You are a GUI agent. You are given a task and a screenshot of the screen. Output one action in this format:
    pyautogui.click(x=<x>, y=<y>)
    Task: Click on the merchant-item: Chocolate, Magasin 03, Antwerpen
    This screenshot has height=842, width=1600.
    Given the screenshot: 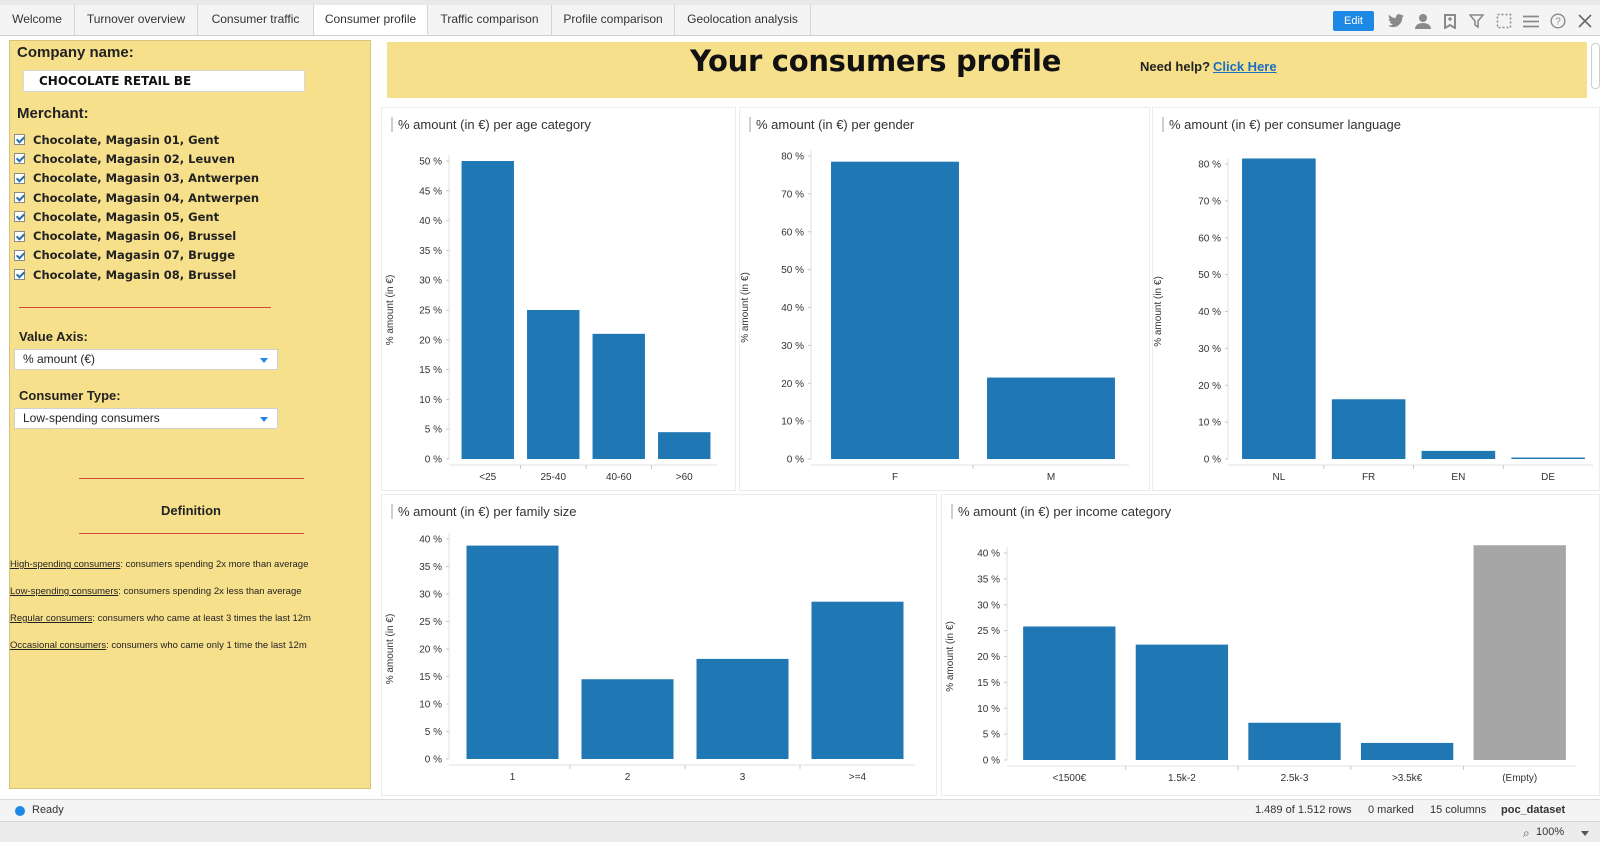 What is the action you would take?
    pyautogui.click(x=136, y=178)
    